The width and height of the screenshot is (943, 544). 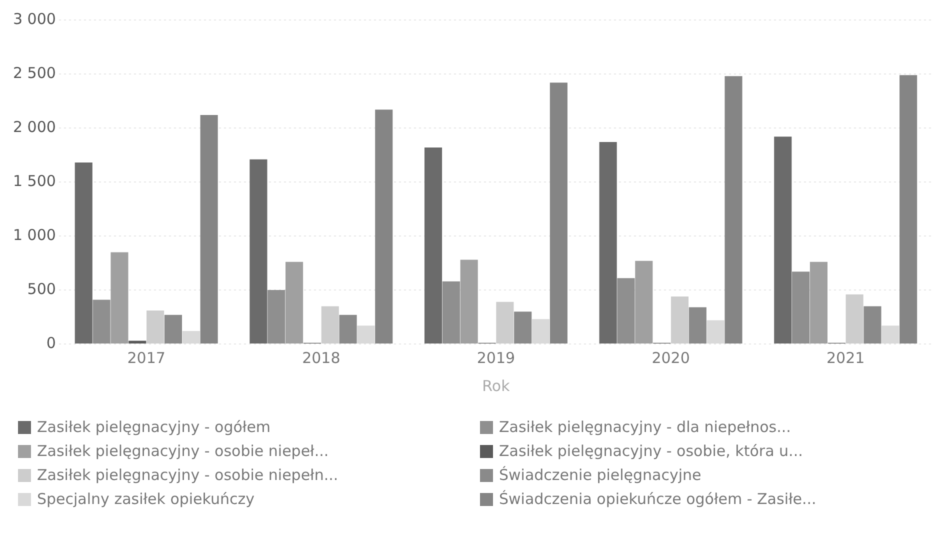 I want to click on x-tick-label: 2020, so click(x=671, y=357).